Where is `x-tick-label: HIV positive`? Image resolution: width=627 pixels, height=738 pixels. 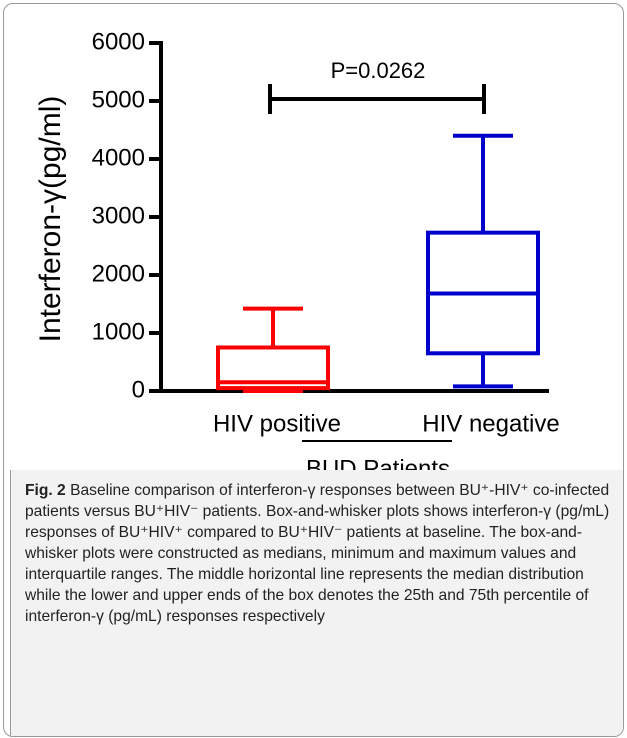 x-tick-label: HIV positive is located at coordinates (277, 423).